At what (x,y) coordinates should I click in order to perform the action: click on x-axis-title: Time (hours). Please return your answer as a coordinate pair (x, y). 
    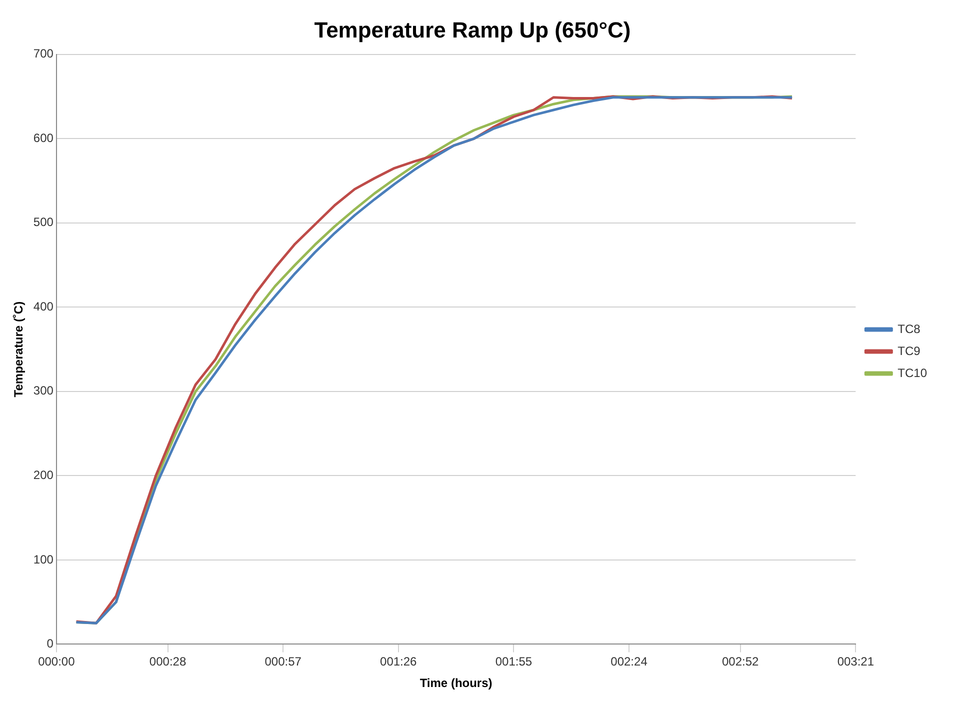
    Looking at the image, I should click on (456, 683).